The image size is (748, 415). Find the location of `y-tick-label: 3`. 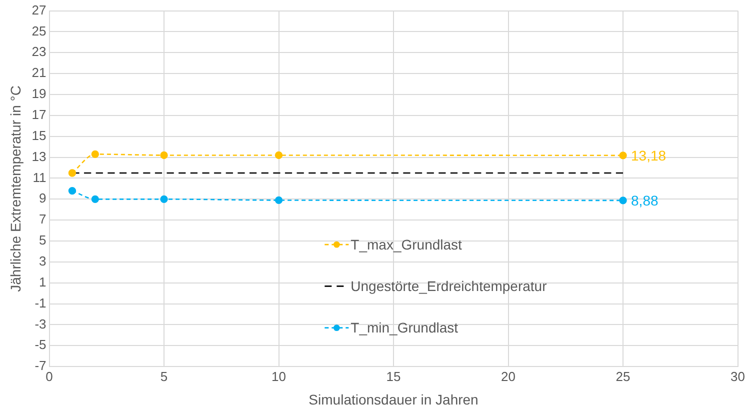

y-tick-label: 3 is located at coordinates (42, 261).